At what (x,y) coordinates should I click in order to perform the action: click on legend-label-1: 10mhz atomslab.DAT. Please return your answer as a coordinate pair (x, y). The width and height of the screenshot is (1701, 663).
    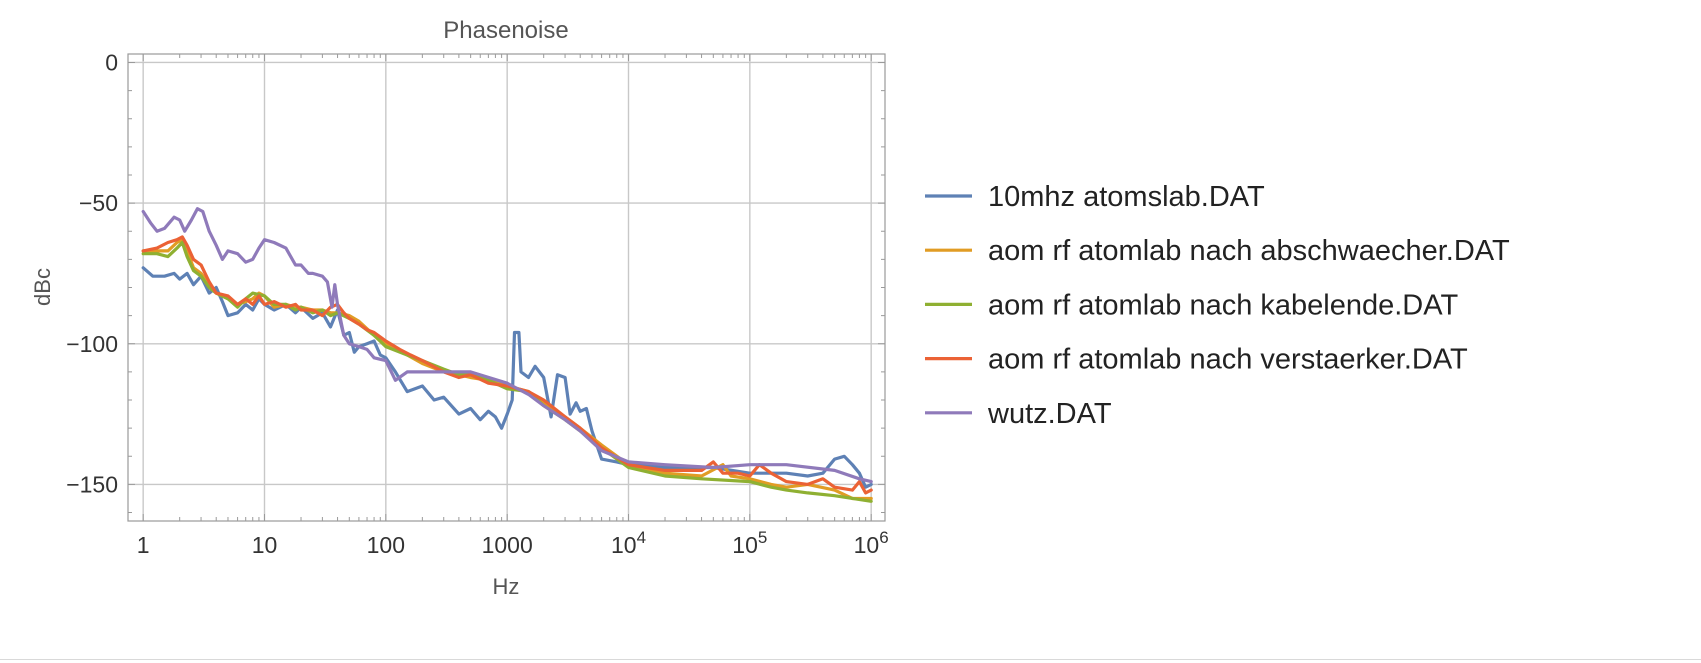
    Looking at the image, I should click on (1126, 197).